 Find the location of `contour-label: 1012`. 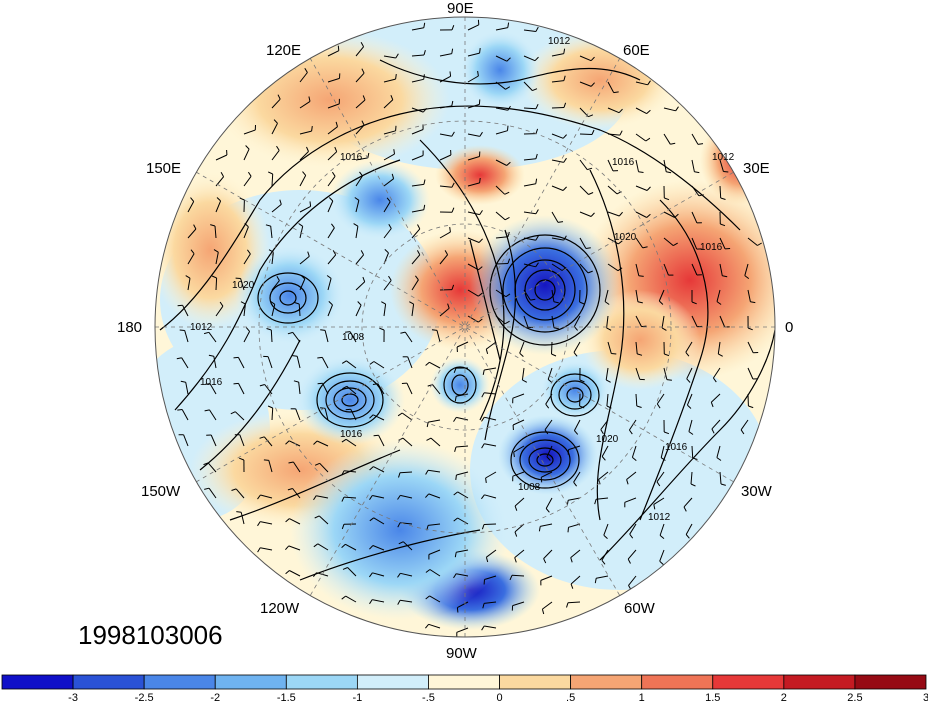

contour-label: 1012 is located at coordinates (201, 327).